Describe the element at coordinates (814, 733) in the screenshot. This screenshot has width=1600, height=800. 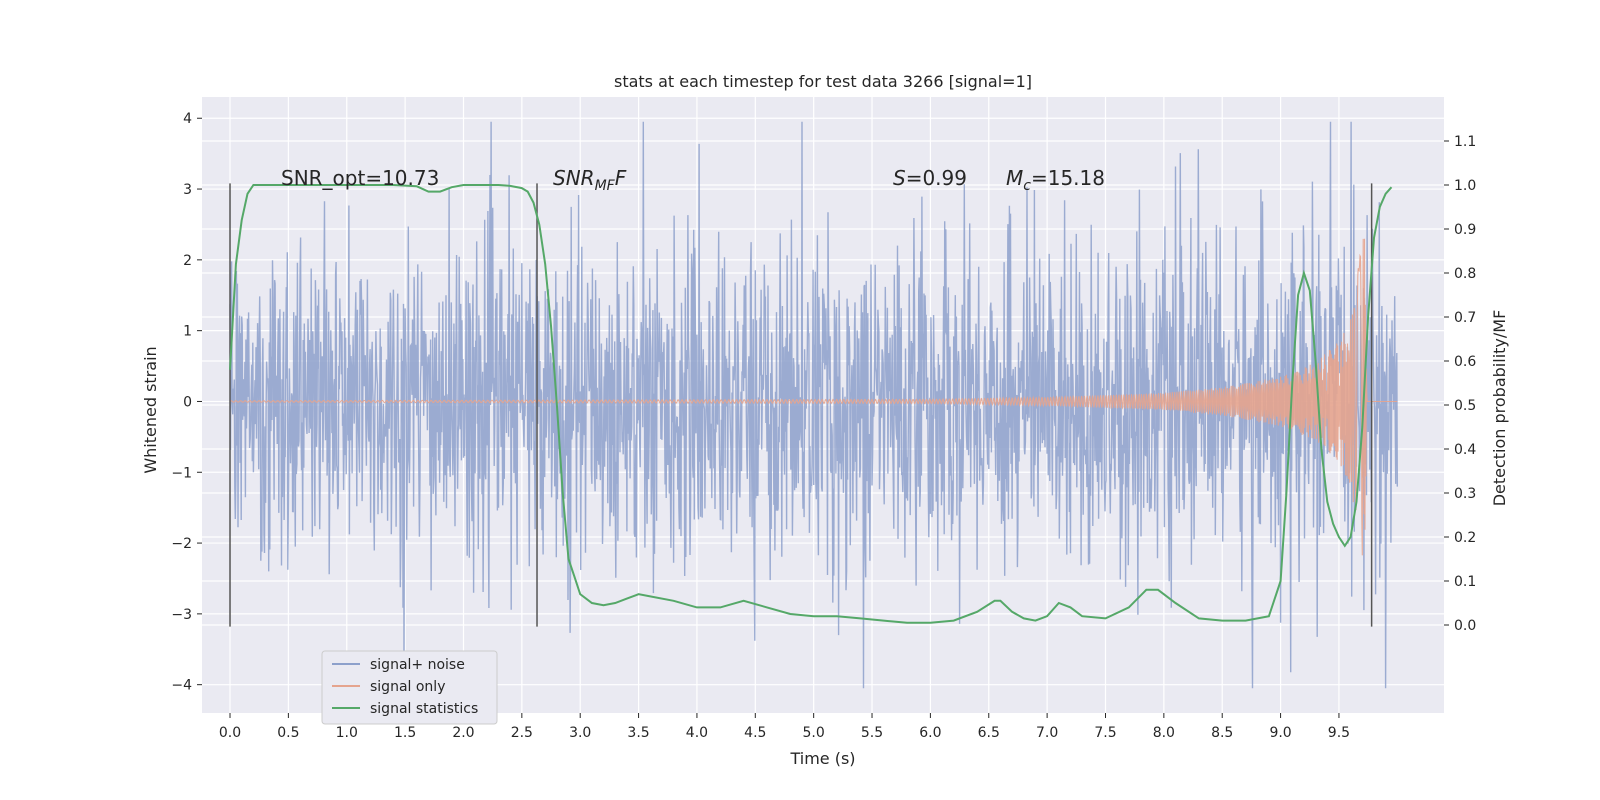
I see `x-tick-label: 5.0` at that location.